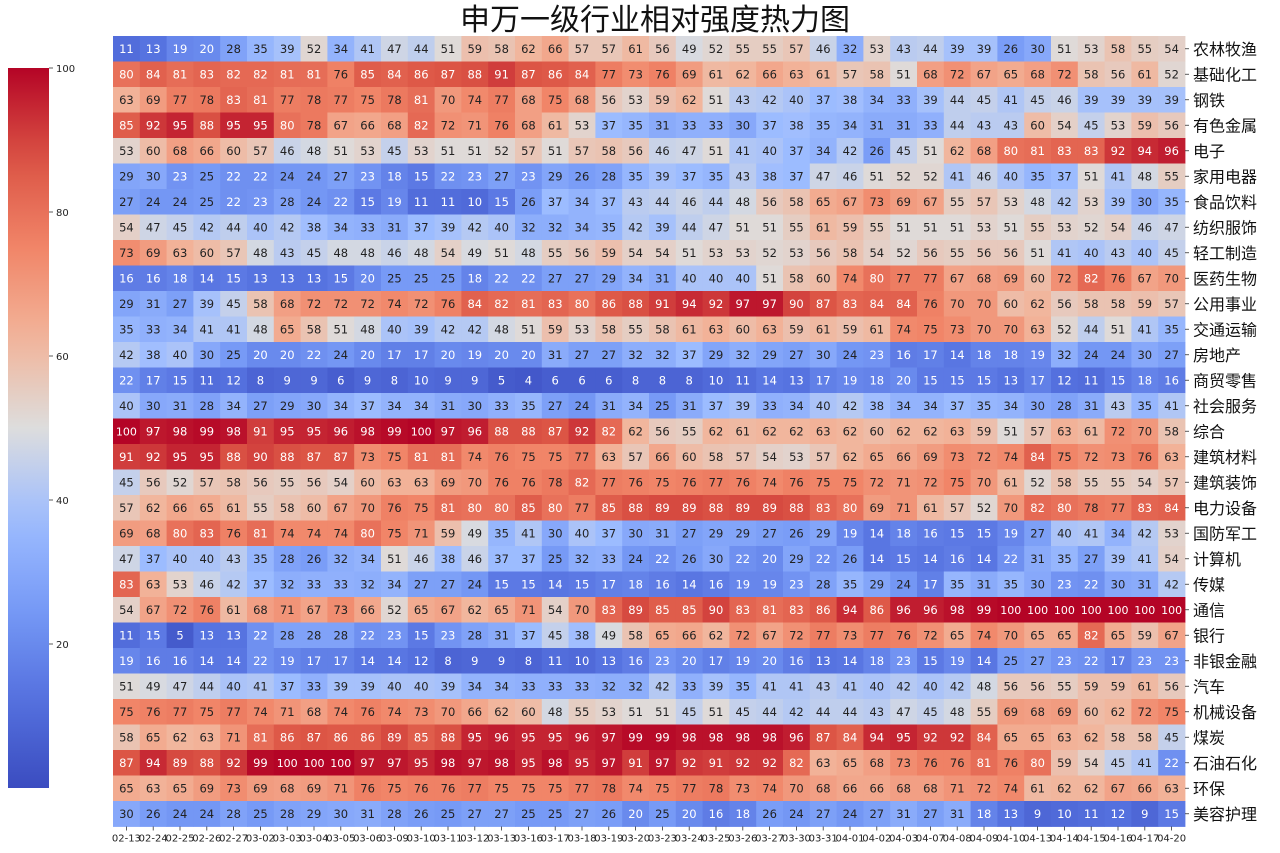 The height and width of the screenshot is (853, 1280). Describe the element at coordinates (769, 49) in the screenshot. I see `cell-value-label: 55` at that location.